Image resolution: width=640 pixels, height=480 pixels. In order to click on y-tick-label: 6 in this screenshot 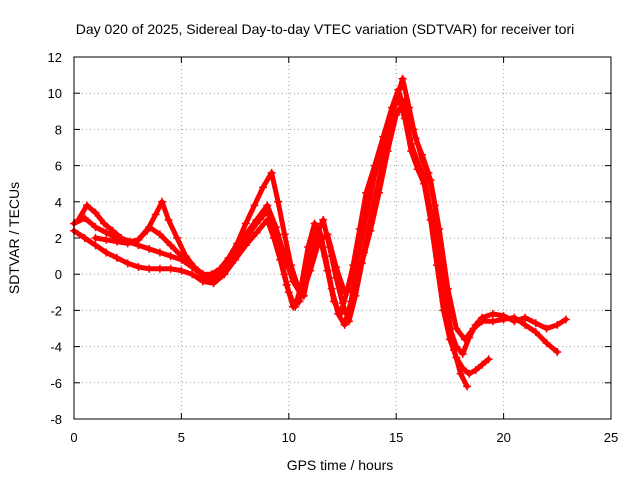, I will do `click(58, 166)`.